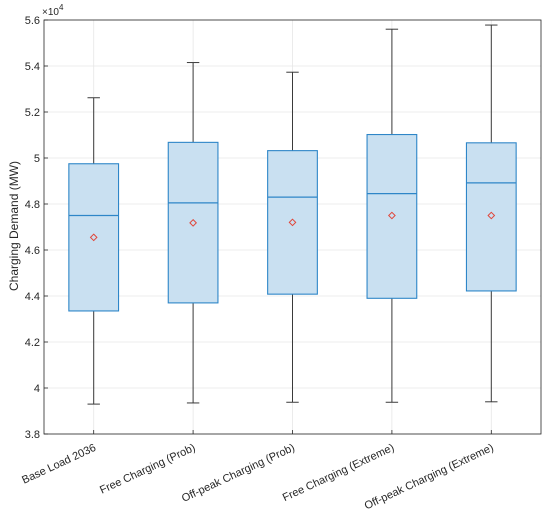  Describe the element at coordinates (50, 12) in the screenshot. I see `y-exponent-base: ×10` at that location.